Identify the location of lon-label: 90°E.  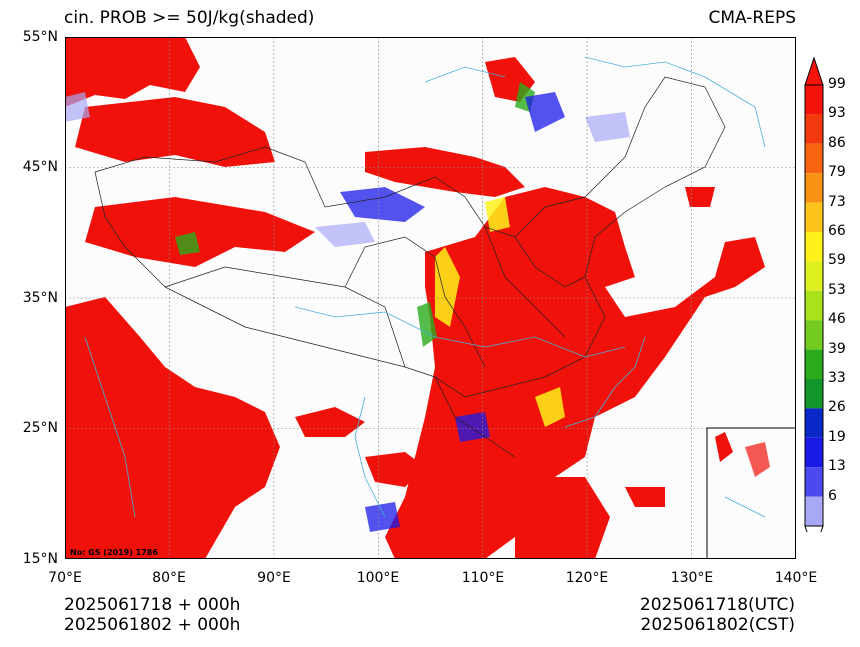
(274, 578).